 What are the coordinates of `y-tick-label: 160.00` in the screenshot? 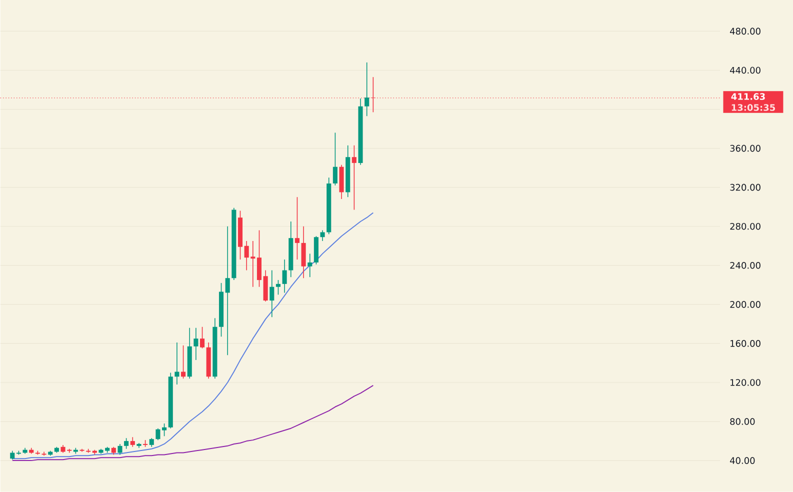 It's located at (745, 343).